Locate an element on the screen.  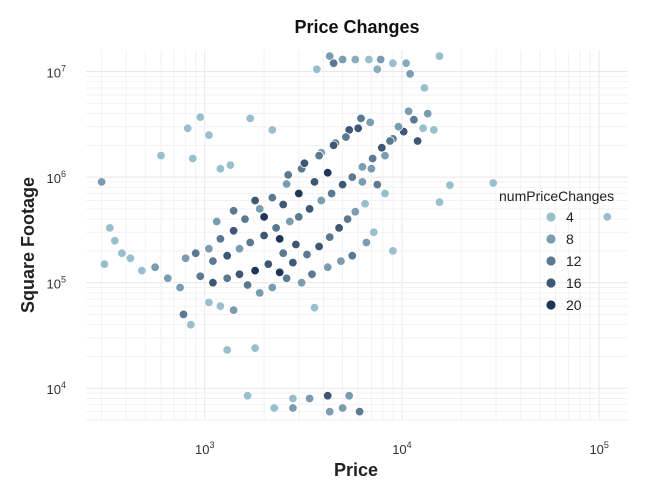
y-tick-label: 10⁷ is located at coordinates (56, 72).